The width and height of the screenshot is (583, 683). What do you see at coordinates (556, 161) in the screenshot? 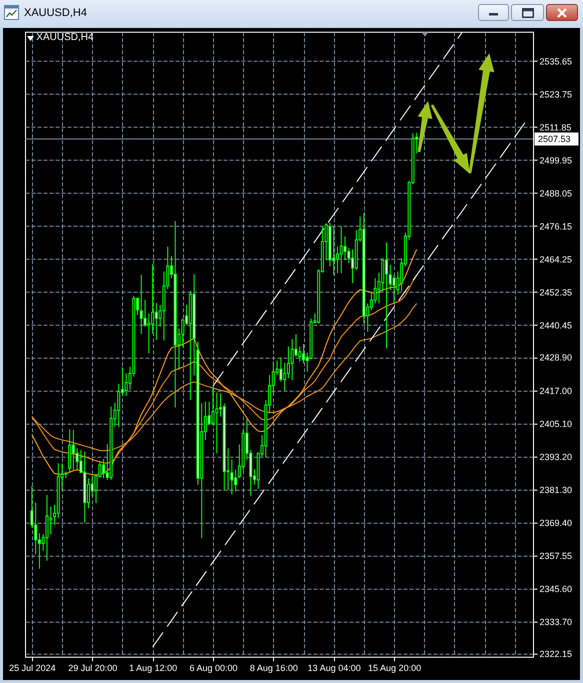
I see `y-tick-label: 2499.95` at bounding box center [556, 161].